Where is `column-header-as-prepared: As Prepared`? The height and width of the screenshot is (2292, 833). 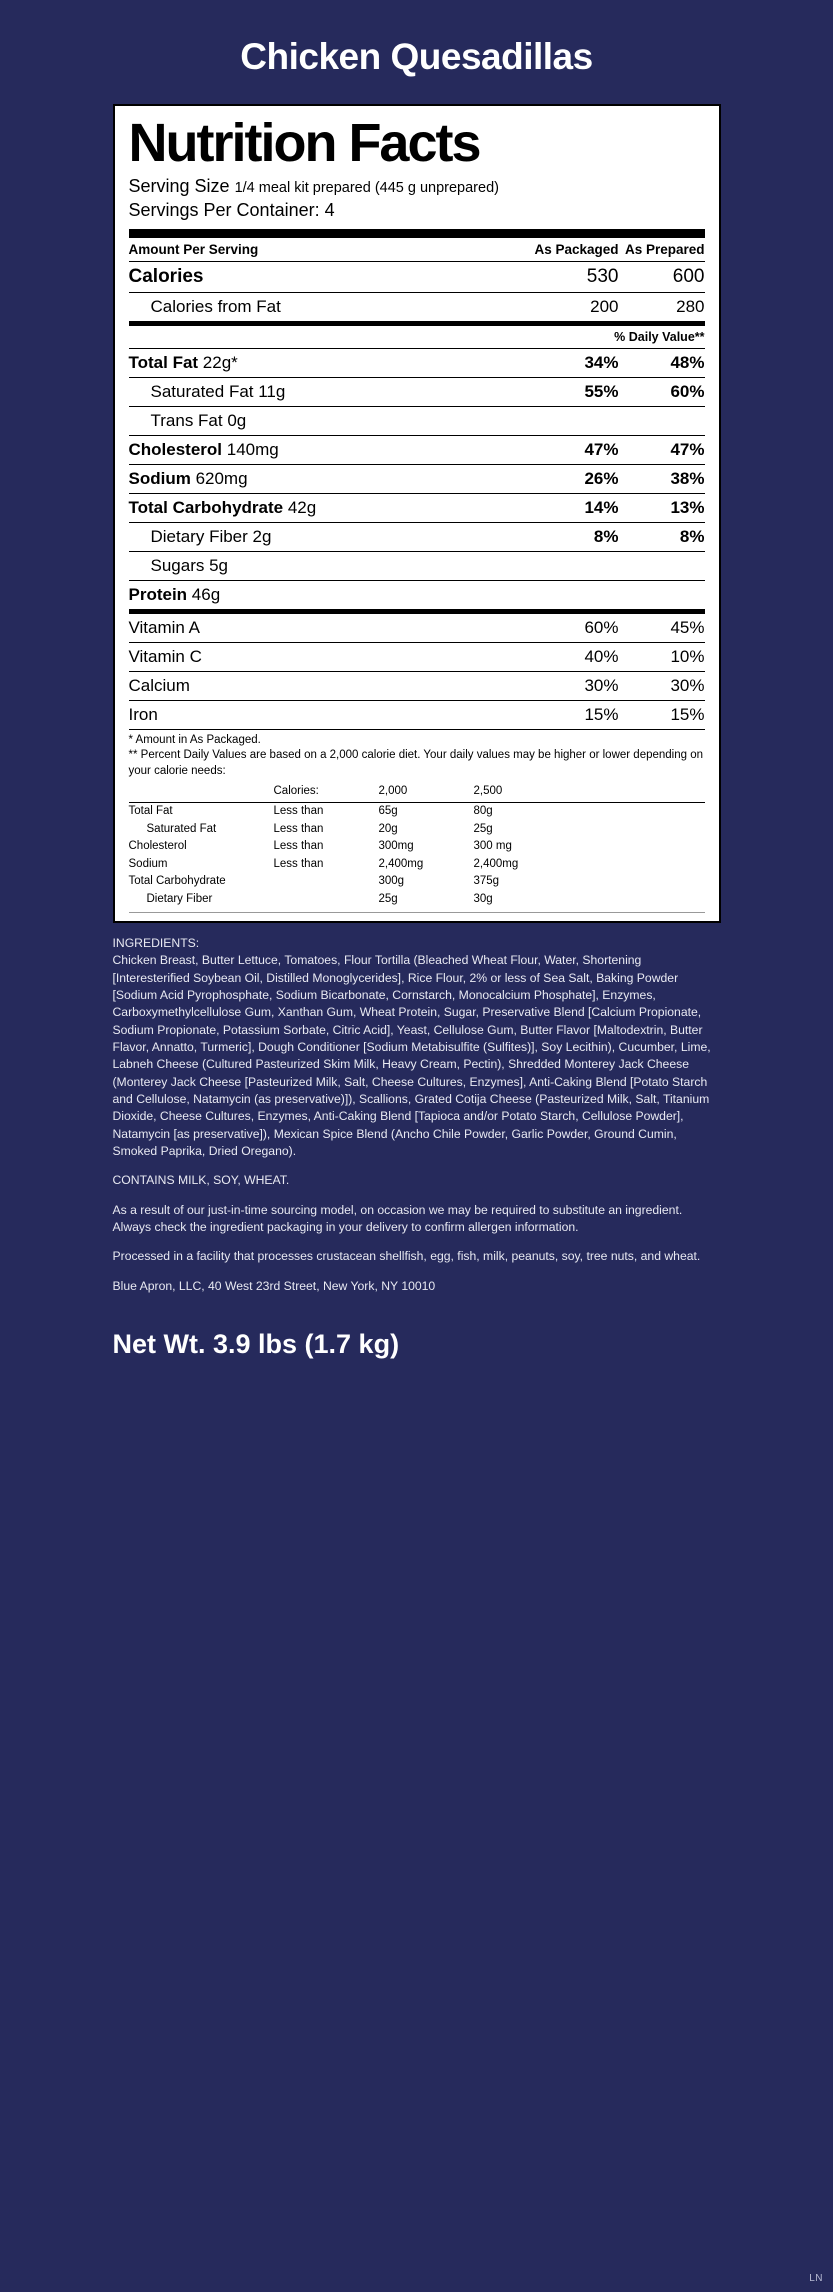
column-header-as-prepared: As Prepared is located at coordinates (664, 249).